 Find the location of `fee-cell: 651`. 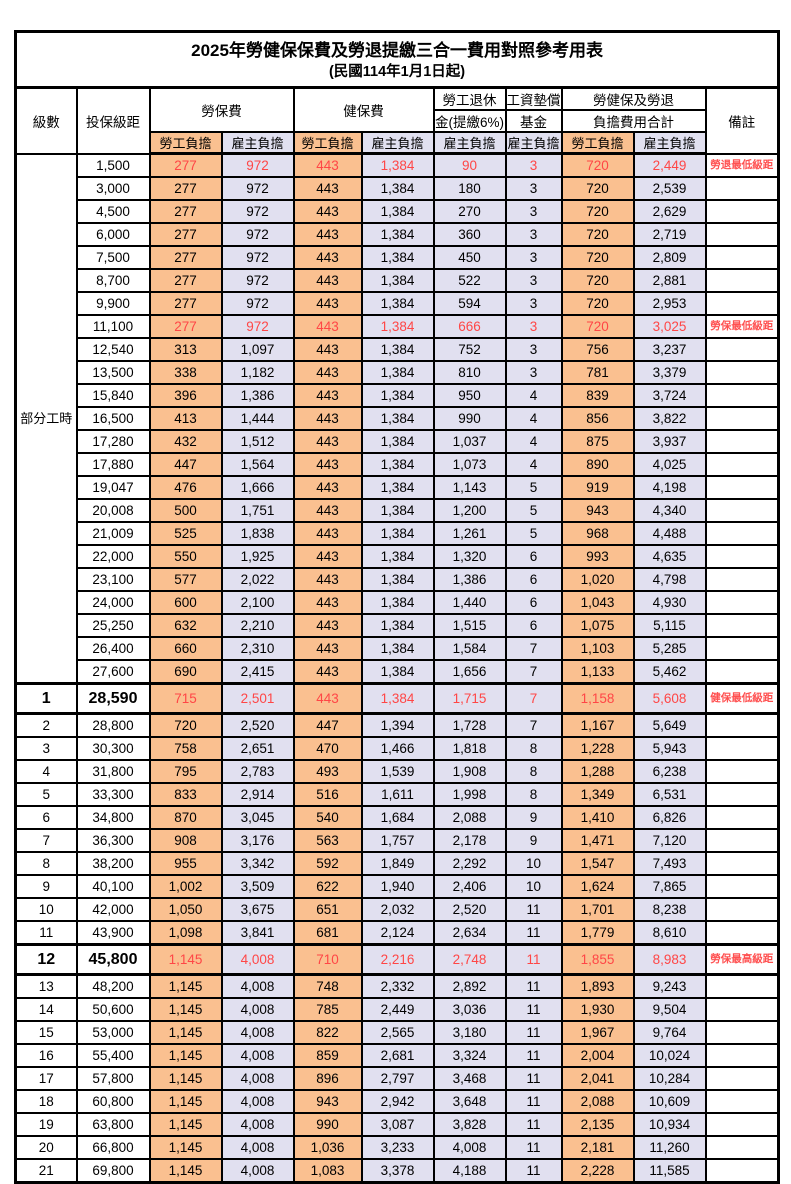

fee-cell: 651 is located at coordinates (327, 909).